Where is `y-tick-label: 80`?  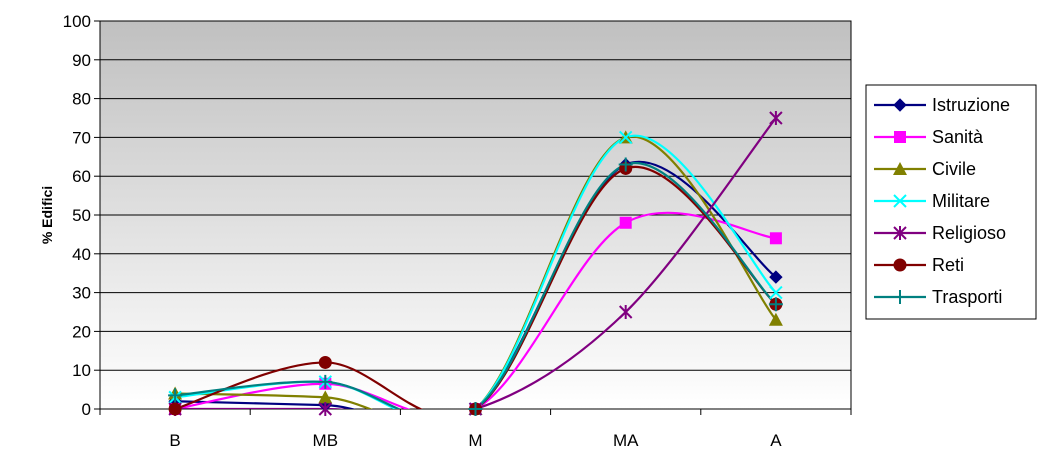
y-tick-label: 80 is located at coordinates (81, 99).